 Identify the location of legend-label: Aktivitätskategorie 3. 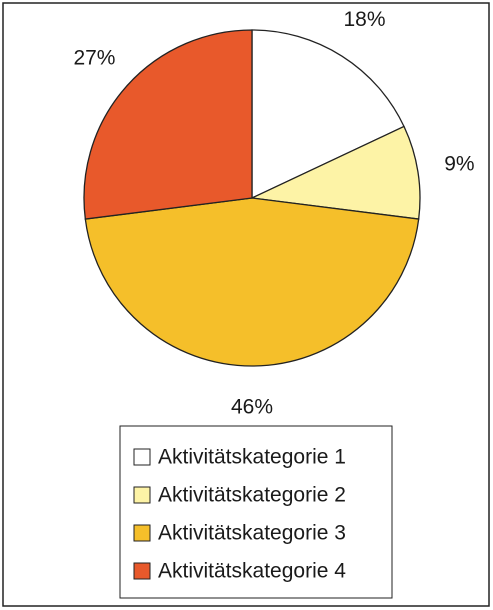
(252, 533).